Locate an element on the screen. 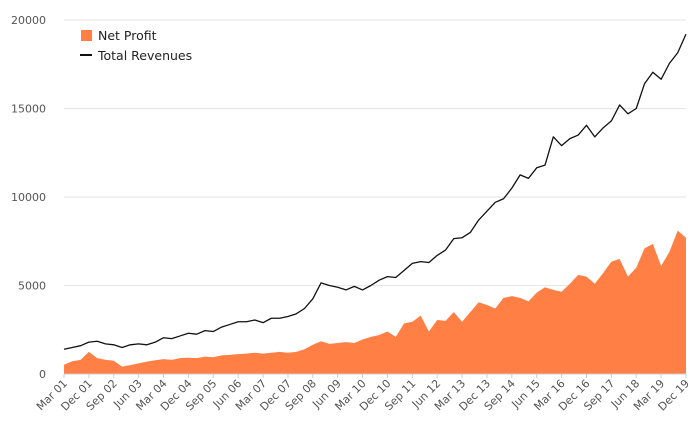 The width and height of the screenshot is (700, 433). y-tick-label: 15000 is located at coordinates (28, 109).